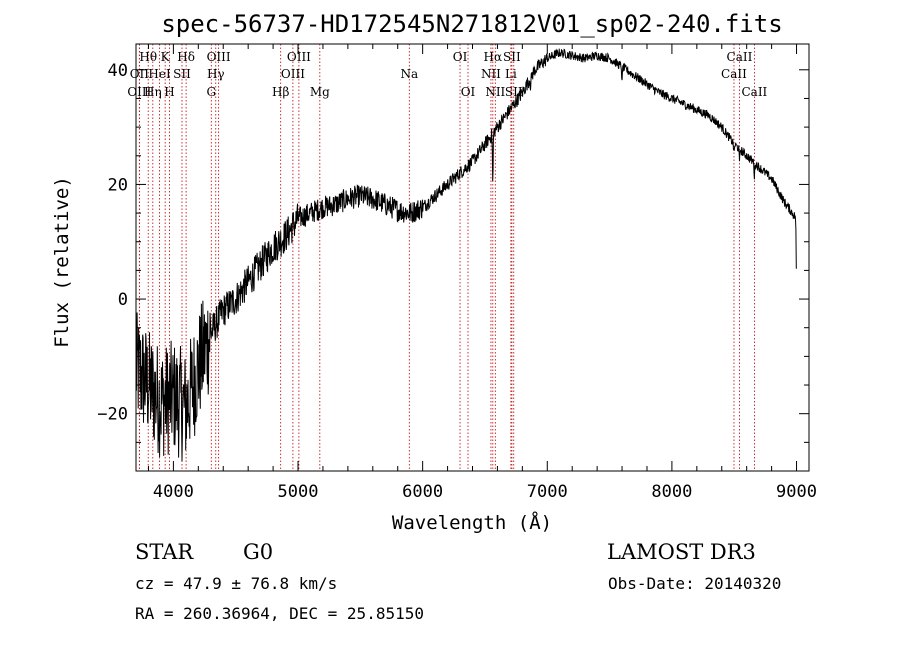  I want to click on y-tick-label: 40, so click(118, 71).